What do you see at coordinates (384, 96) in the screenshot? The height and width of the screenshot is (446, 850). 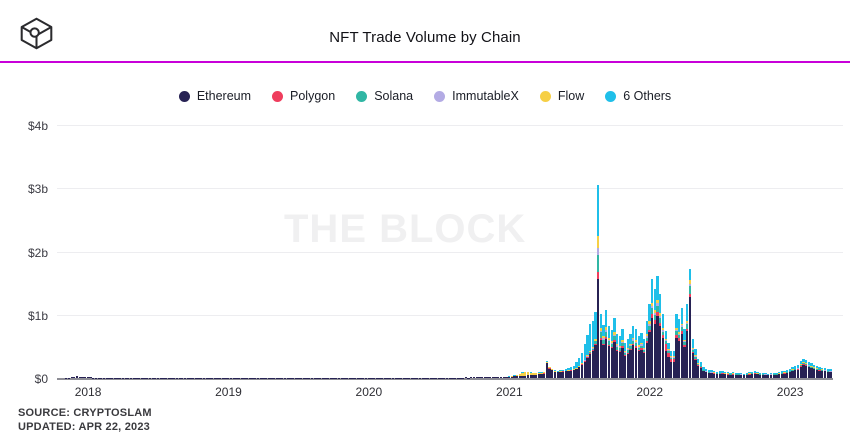 I see `legend-item-solana: Solana` at bounding box center [384, 96].